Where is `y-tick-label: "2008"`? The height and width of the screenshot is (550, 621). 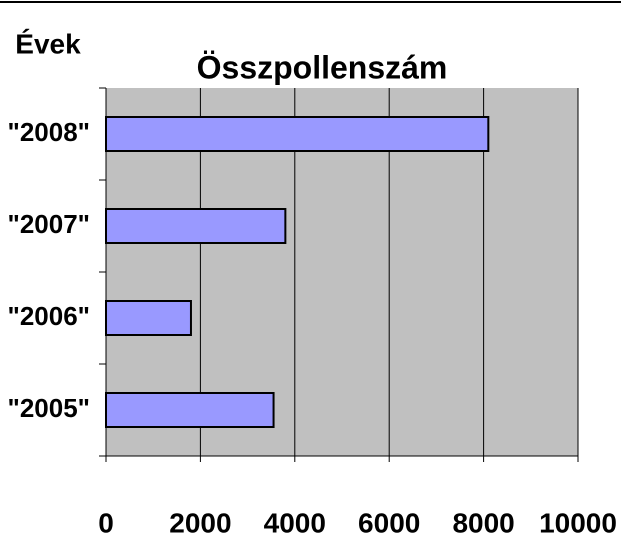
y-tick-label: "2008" is located at coordinates (49, 132).